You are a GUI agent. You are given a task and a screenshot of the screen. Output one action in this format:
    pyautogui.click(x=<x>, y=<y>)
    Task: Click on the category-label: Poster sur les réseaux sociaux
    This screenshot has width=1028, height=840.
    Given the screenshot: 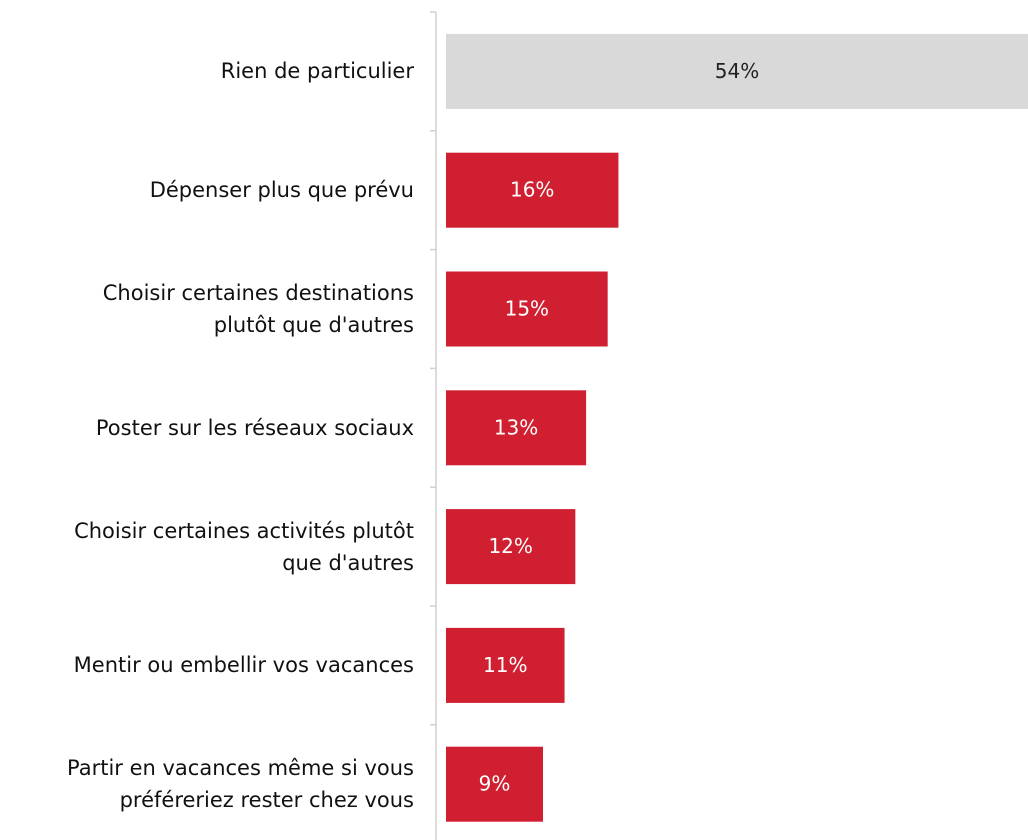 What is the action you would take?
    pyautogui.click(x=254, y=427)
    